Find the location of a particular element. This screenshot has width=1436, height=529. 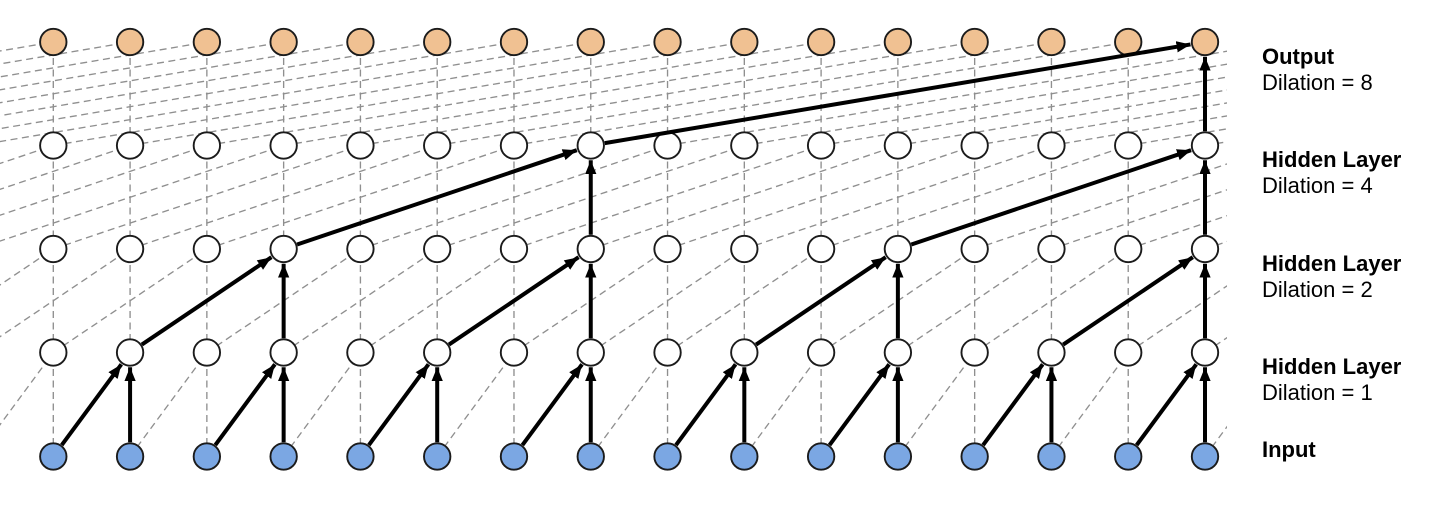

layer-dilation: Dilation = 4 is located at coordinates (1317, 185).